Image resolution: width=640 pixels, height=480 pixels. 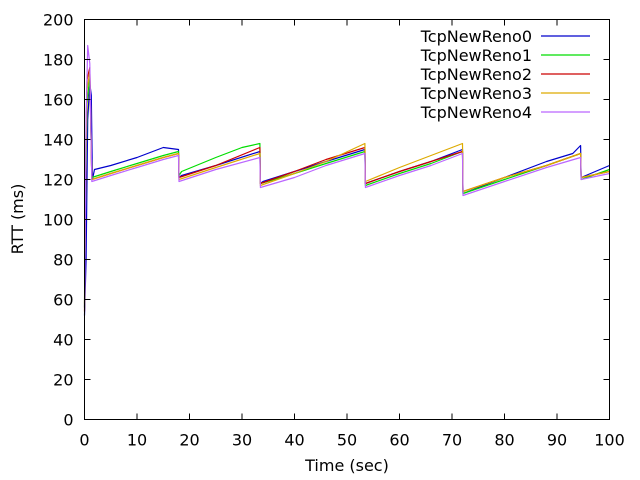 I want to click on x-tick-label: 50, so click(x=347, y=440).